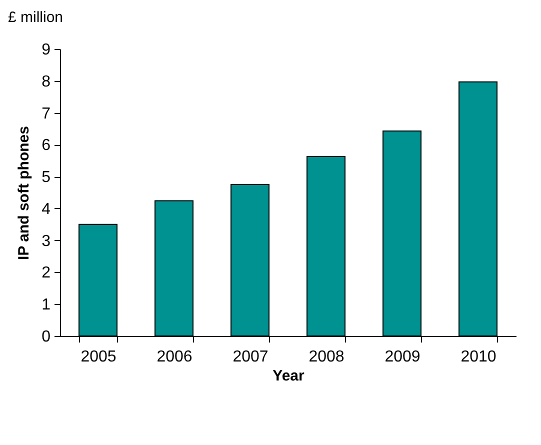 The image size is (541, 445). I want to click on x-tick-label: 2009, so click(402, 357).